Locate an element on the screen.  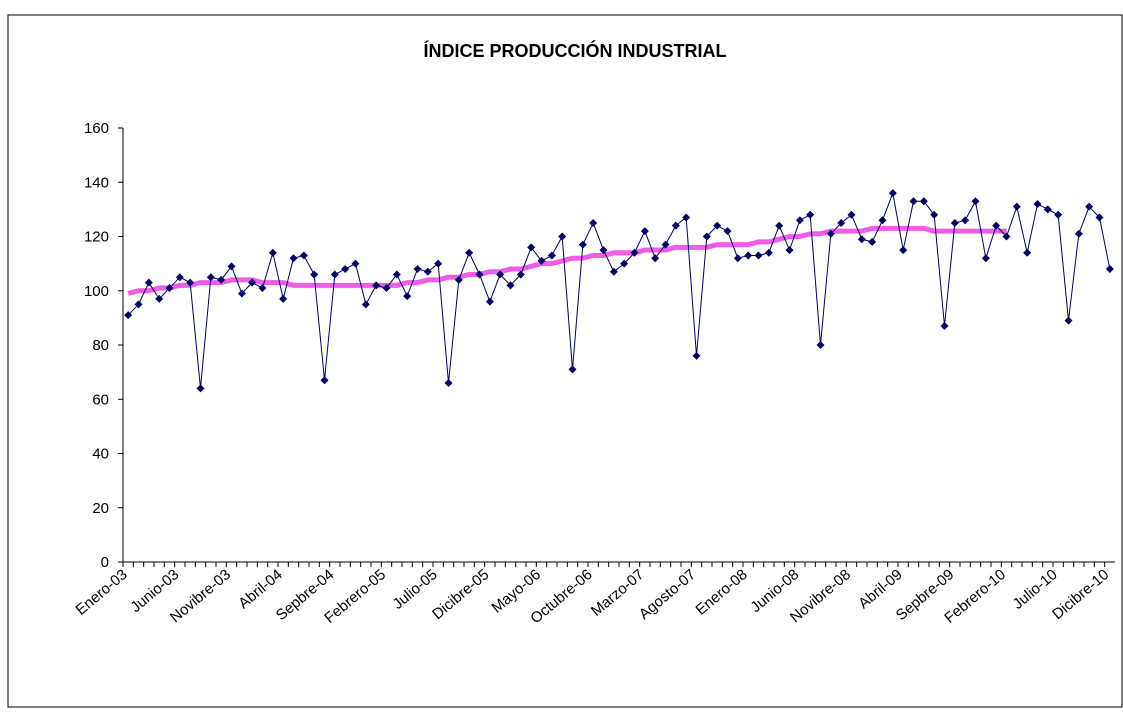
chart-title: ÍNDICE PRODUCCIÓN INDUSTRIAL is located at coordinates (574, 50).